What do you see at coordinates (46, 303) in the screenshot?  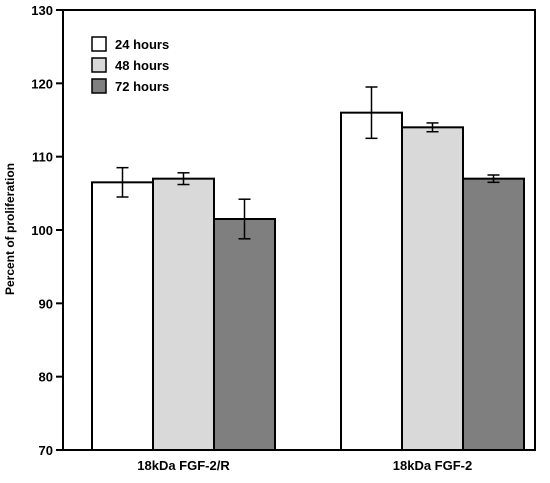 I see `y-tick-label: 90` at bounding box center [46, 303].